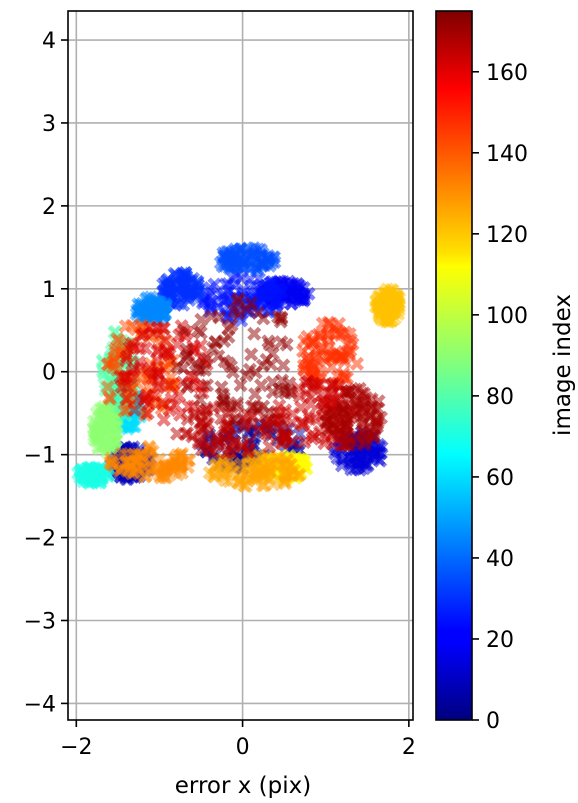 Image resolution: width=578 pixels, height=803 pixels. What do you see at coordinates (46, 373) in the screenshot?
I see `y-axis: −4 −3 −2 −1 0 1 2 3 4` at bounding box center [46, 373].